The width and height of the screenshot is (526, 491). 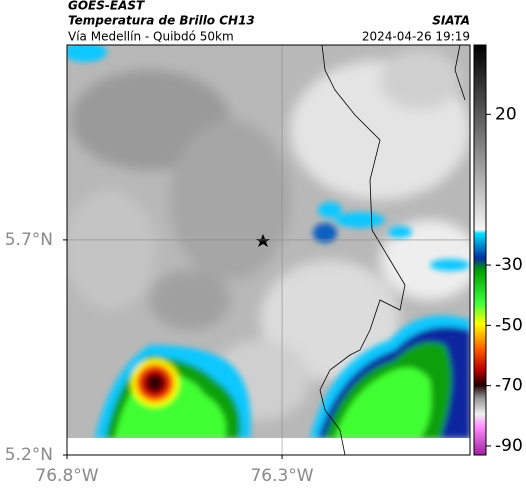 I want to click on location-marker, so click(x=263, y=240).